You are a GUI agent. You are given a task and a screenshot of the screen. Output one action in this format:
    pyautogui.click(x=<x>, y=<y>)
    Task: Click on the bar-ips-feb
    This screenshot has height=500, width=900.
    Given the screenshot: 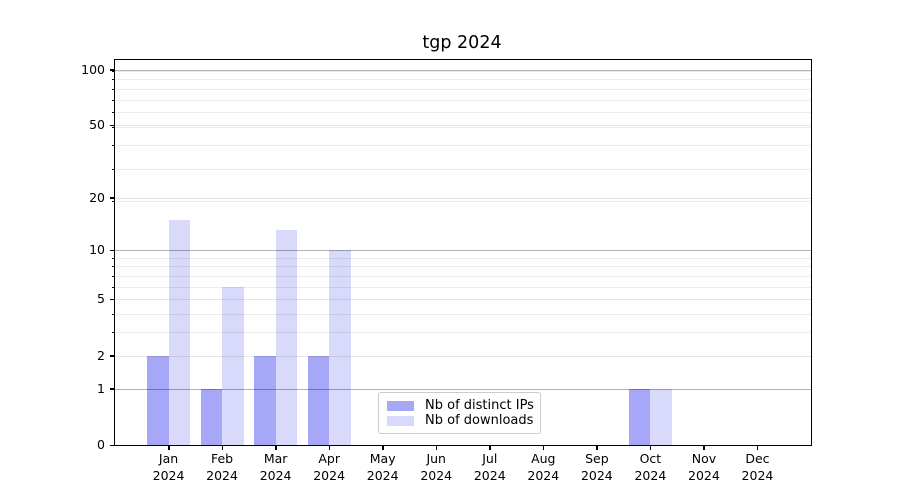 What is the action you would take?
    pyautogui.click(x=211, y=416)
    